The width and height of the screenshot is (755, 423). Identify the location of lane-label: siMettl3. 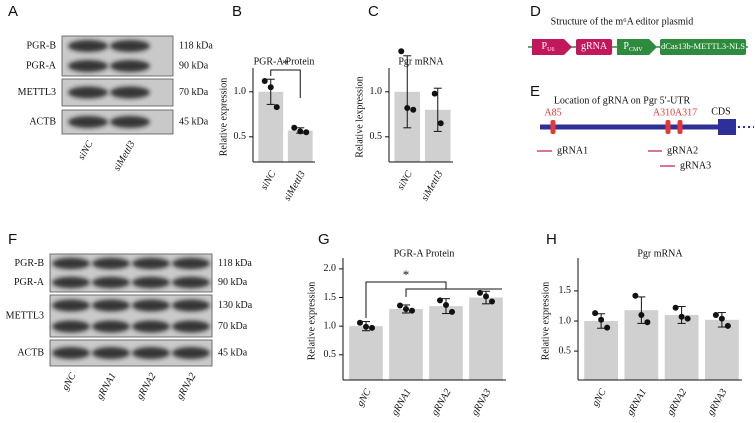
(125, 156).